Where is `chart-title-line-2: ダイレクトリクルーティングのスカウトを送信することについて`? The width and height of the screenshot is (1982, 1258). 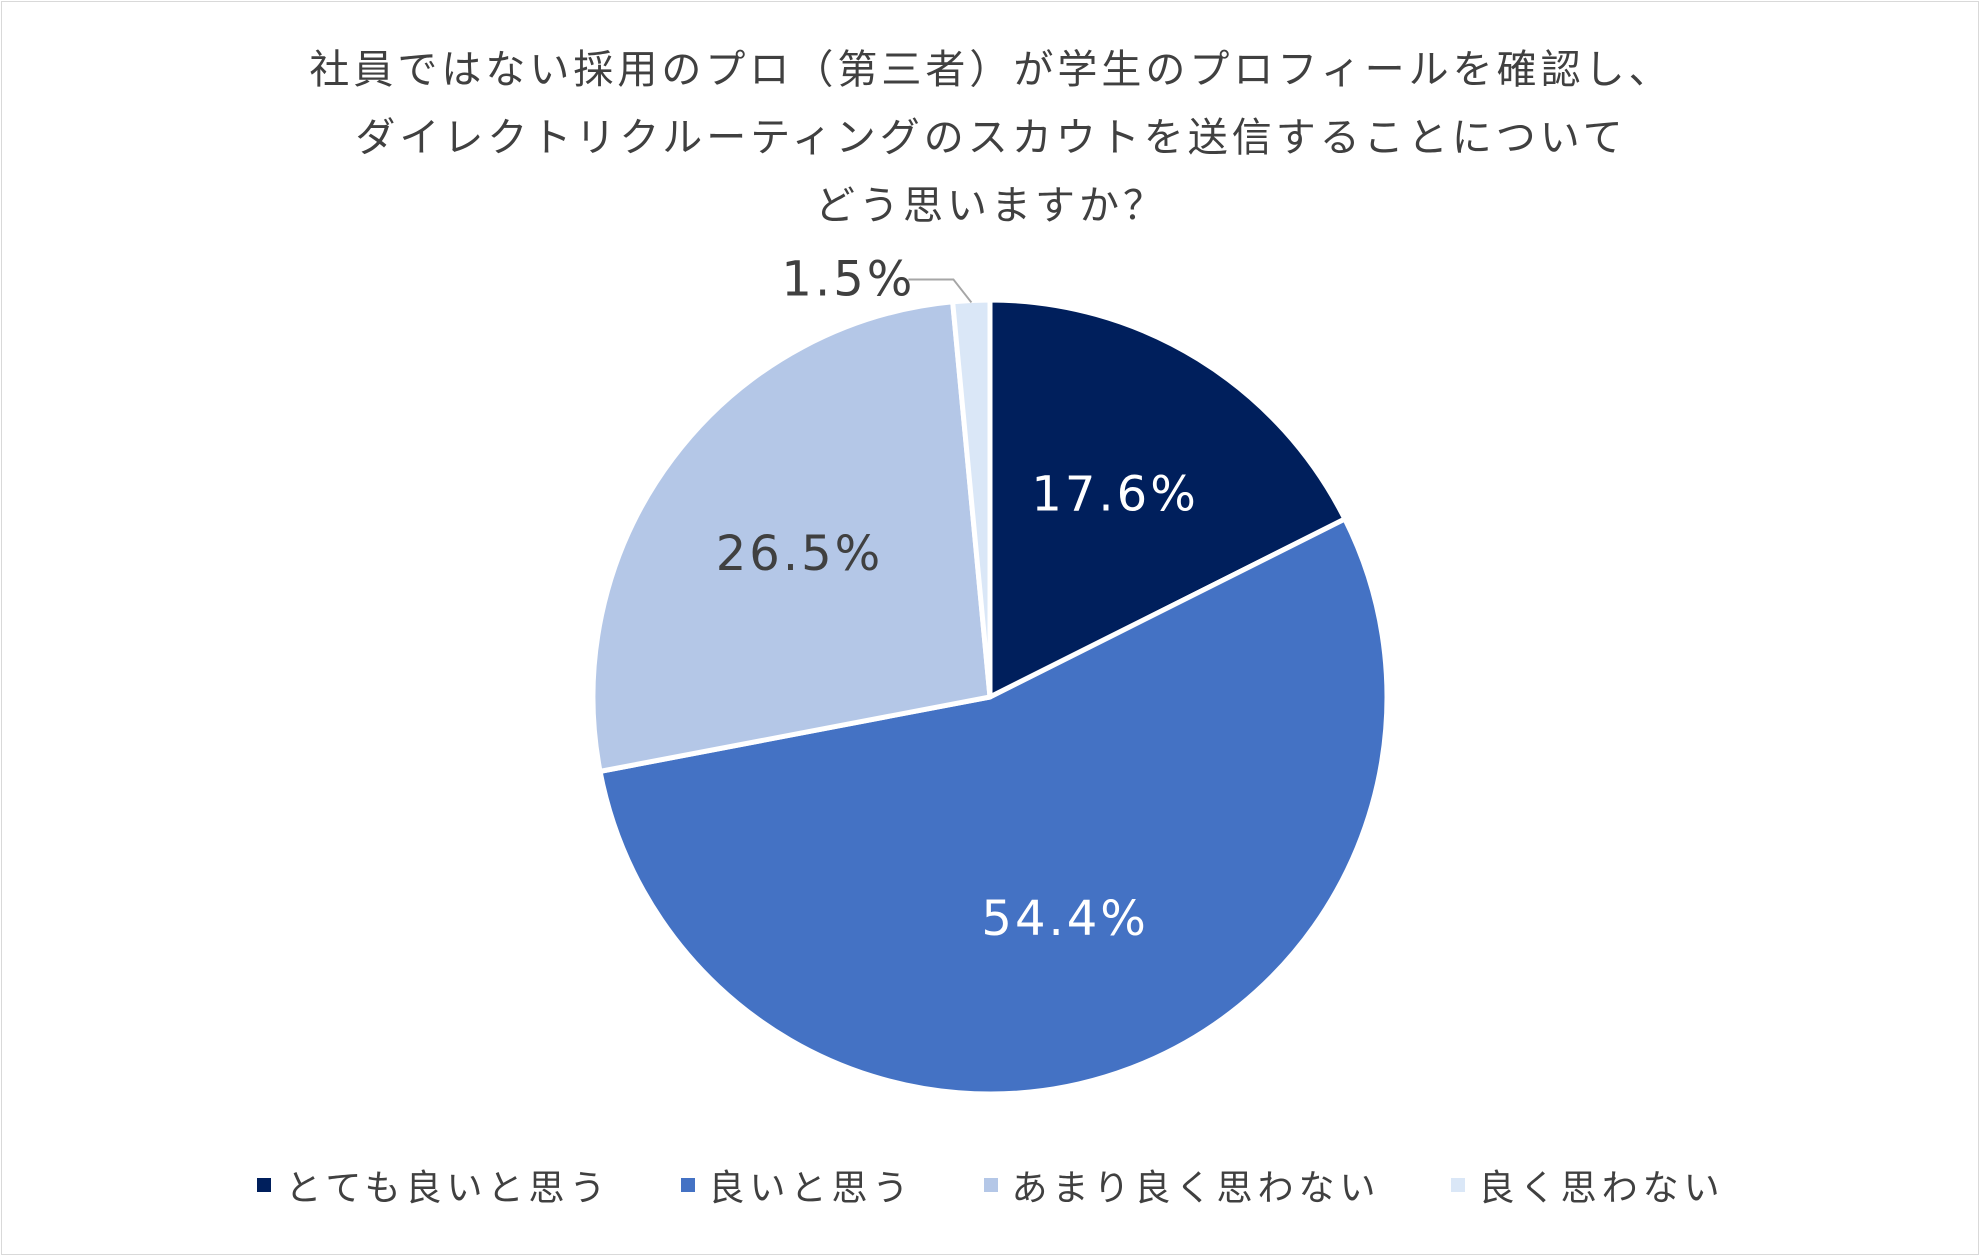 chart-title-line-2: ダイレクトリクルーティングのスカウトを送信することについて is located at coordinates (991, 138).